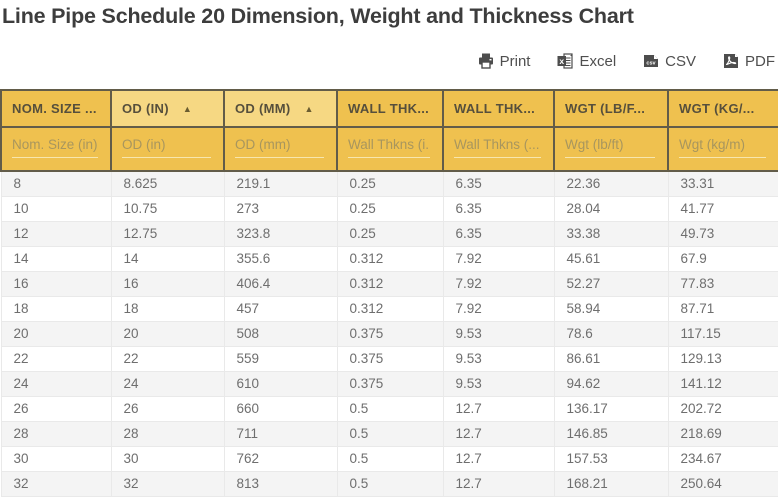 This screenshot has height=497, width=778. Describe the element at coordinates (611, 184) in the screenshot. I see `table-cell: 22.36` at that location.